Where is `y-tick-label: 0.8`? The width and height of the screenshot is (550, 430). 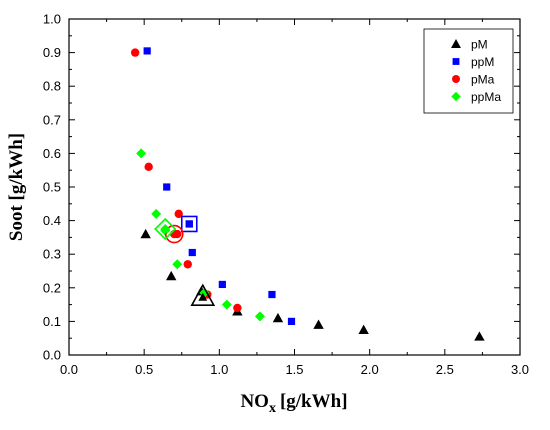 y-tick-label: 0.8 is located at coordinates (52, 86).